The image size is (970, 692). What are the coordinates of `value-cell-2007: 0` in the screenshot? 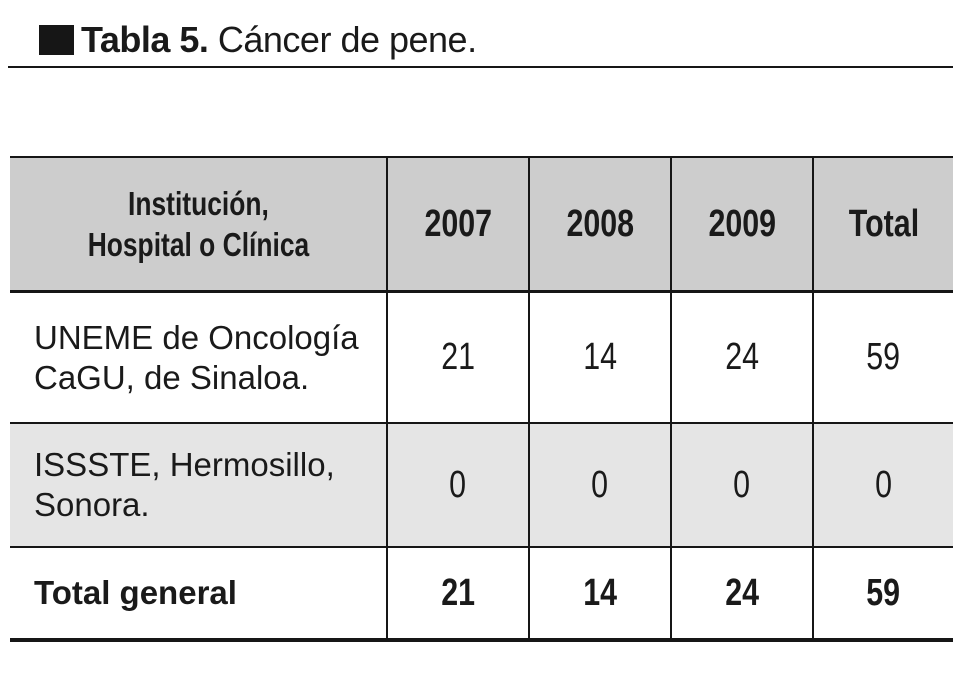 It's located at (457, 485).